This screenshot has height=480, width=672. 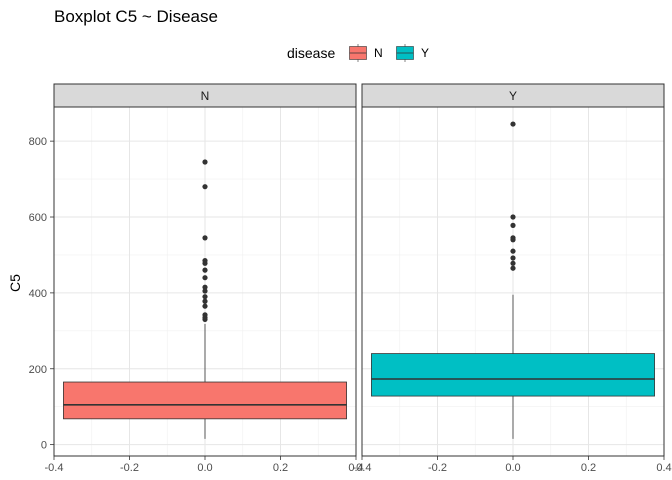 I want to click on legend: disease N Y, so click(x=358, y=53).